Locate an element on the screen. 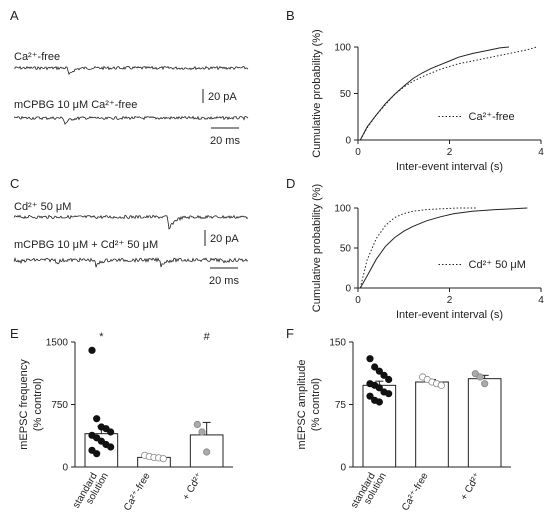 The height and width of the screenshot is (520, 550). significance-marker: * is located at coordinates (101, 337).